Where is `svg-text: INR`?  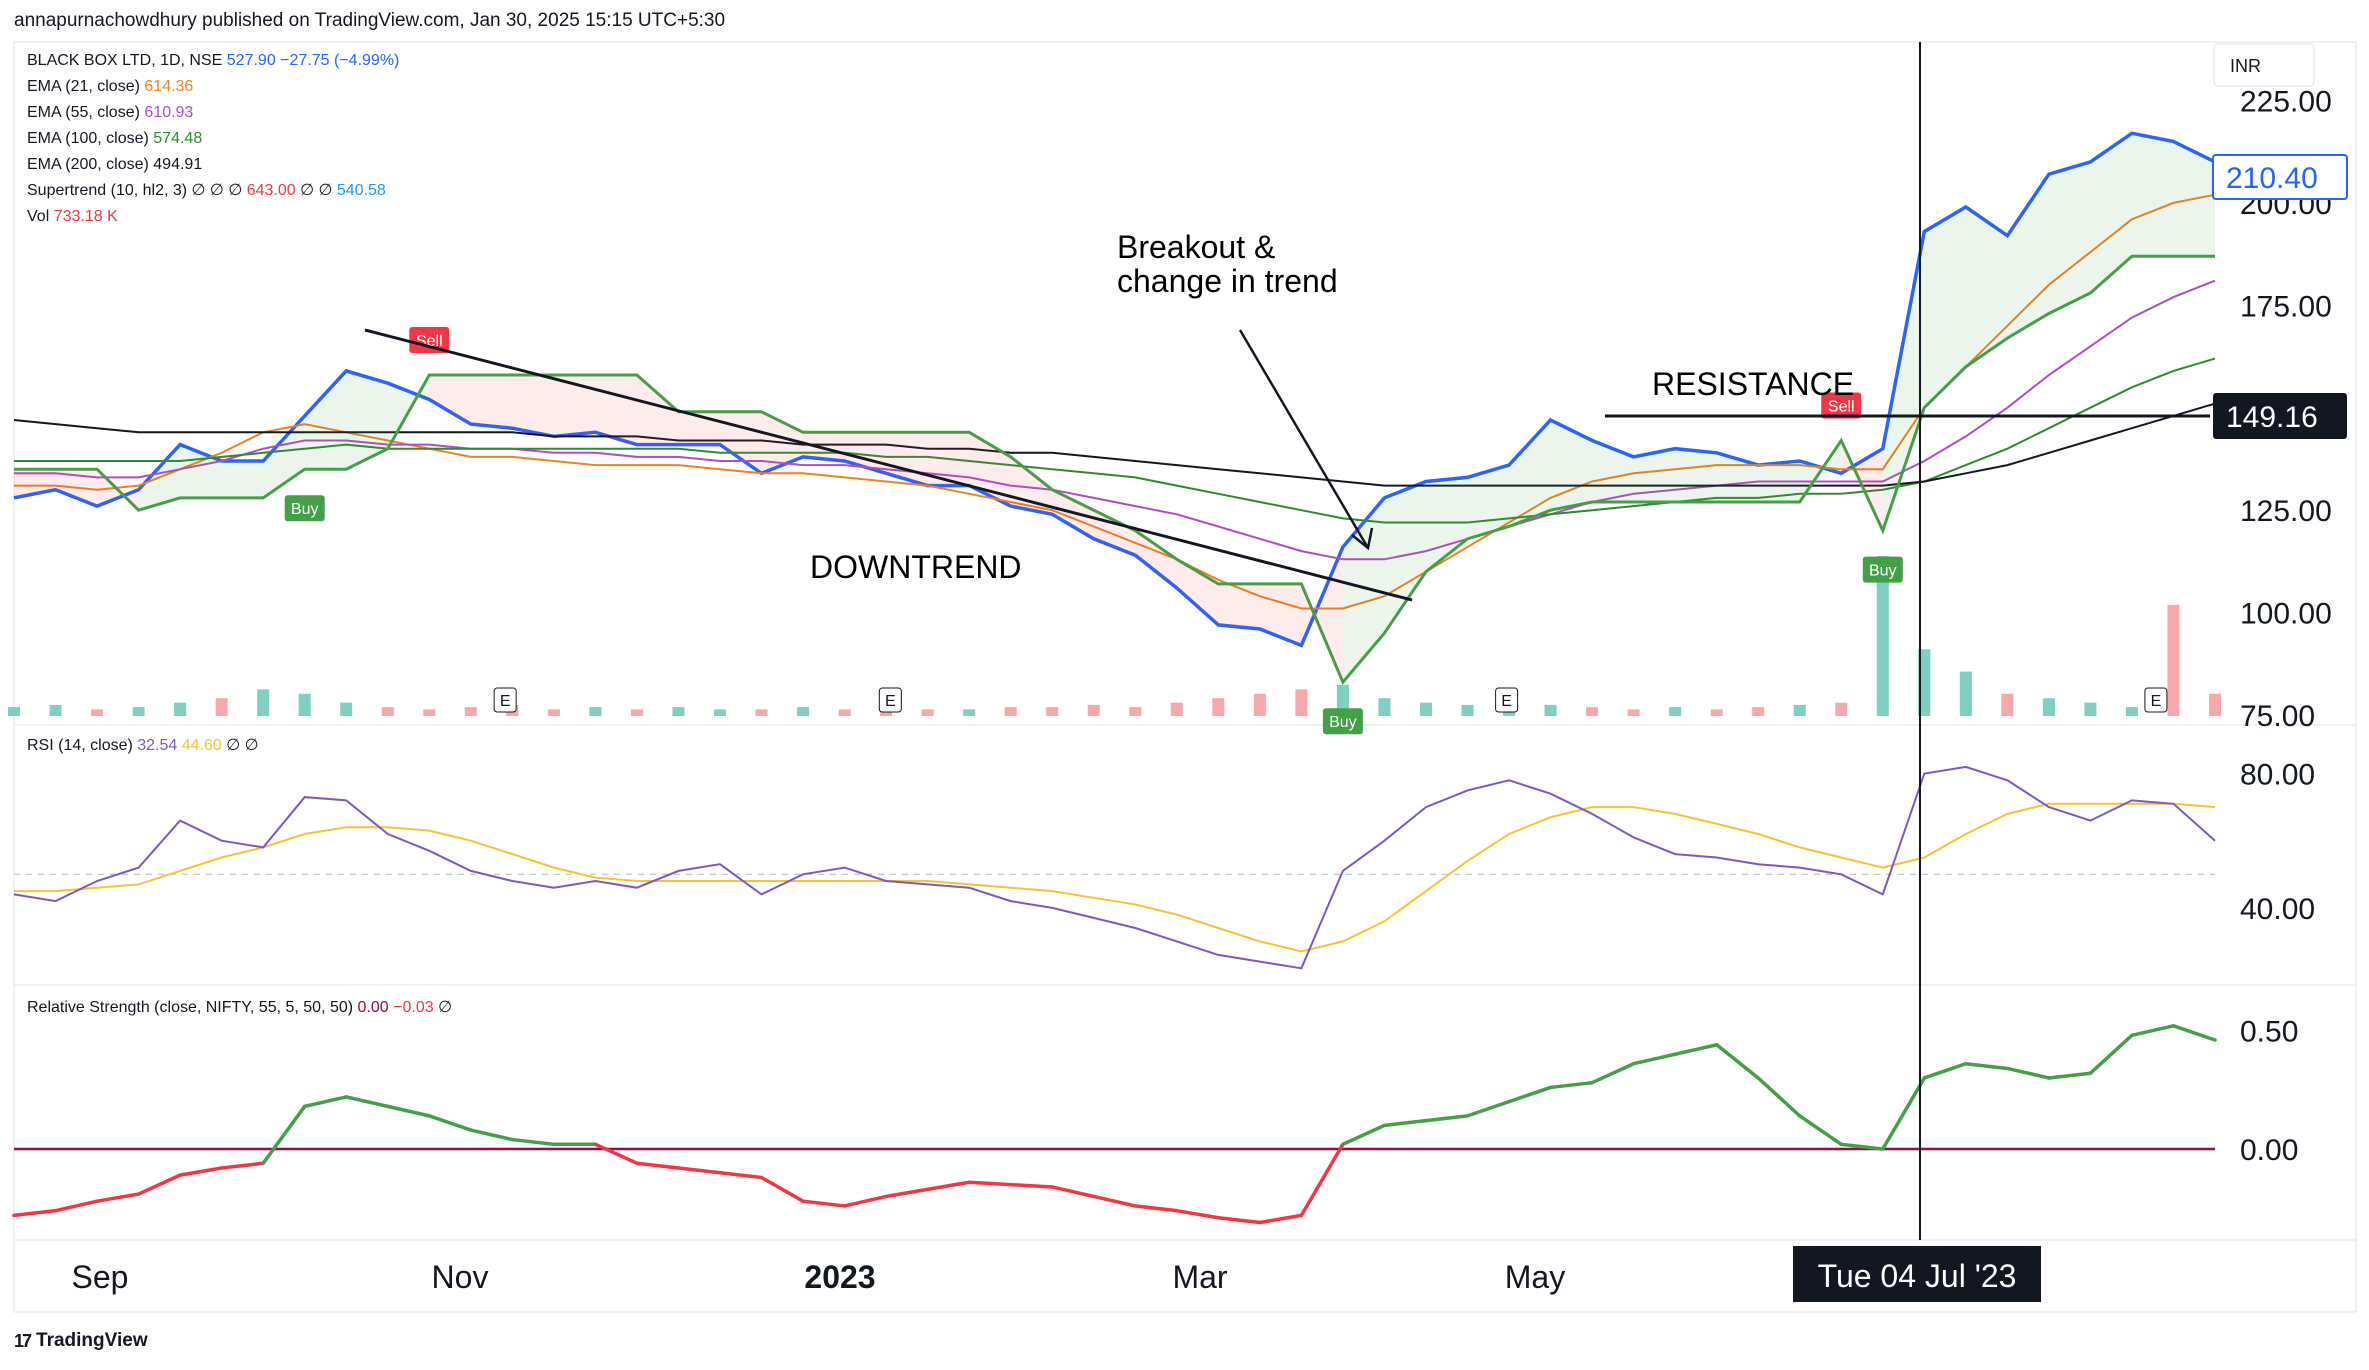
svg-text: INR is located at coordinates (2245, 66).